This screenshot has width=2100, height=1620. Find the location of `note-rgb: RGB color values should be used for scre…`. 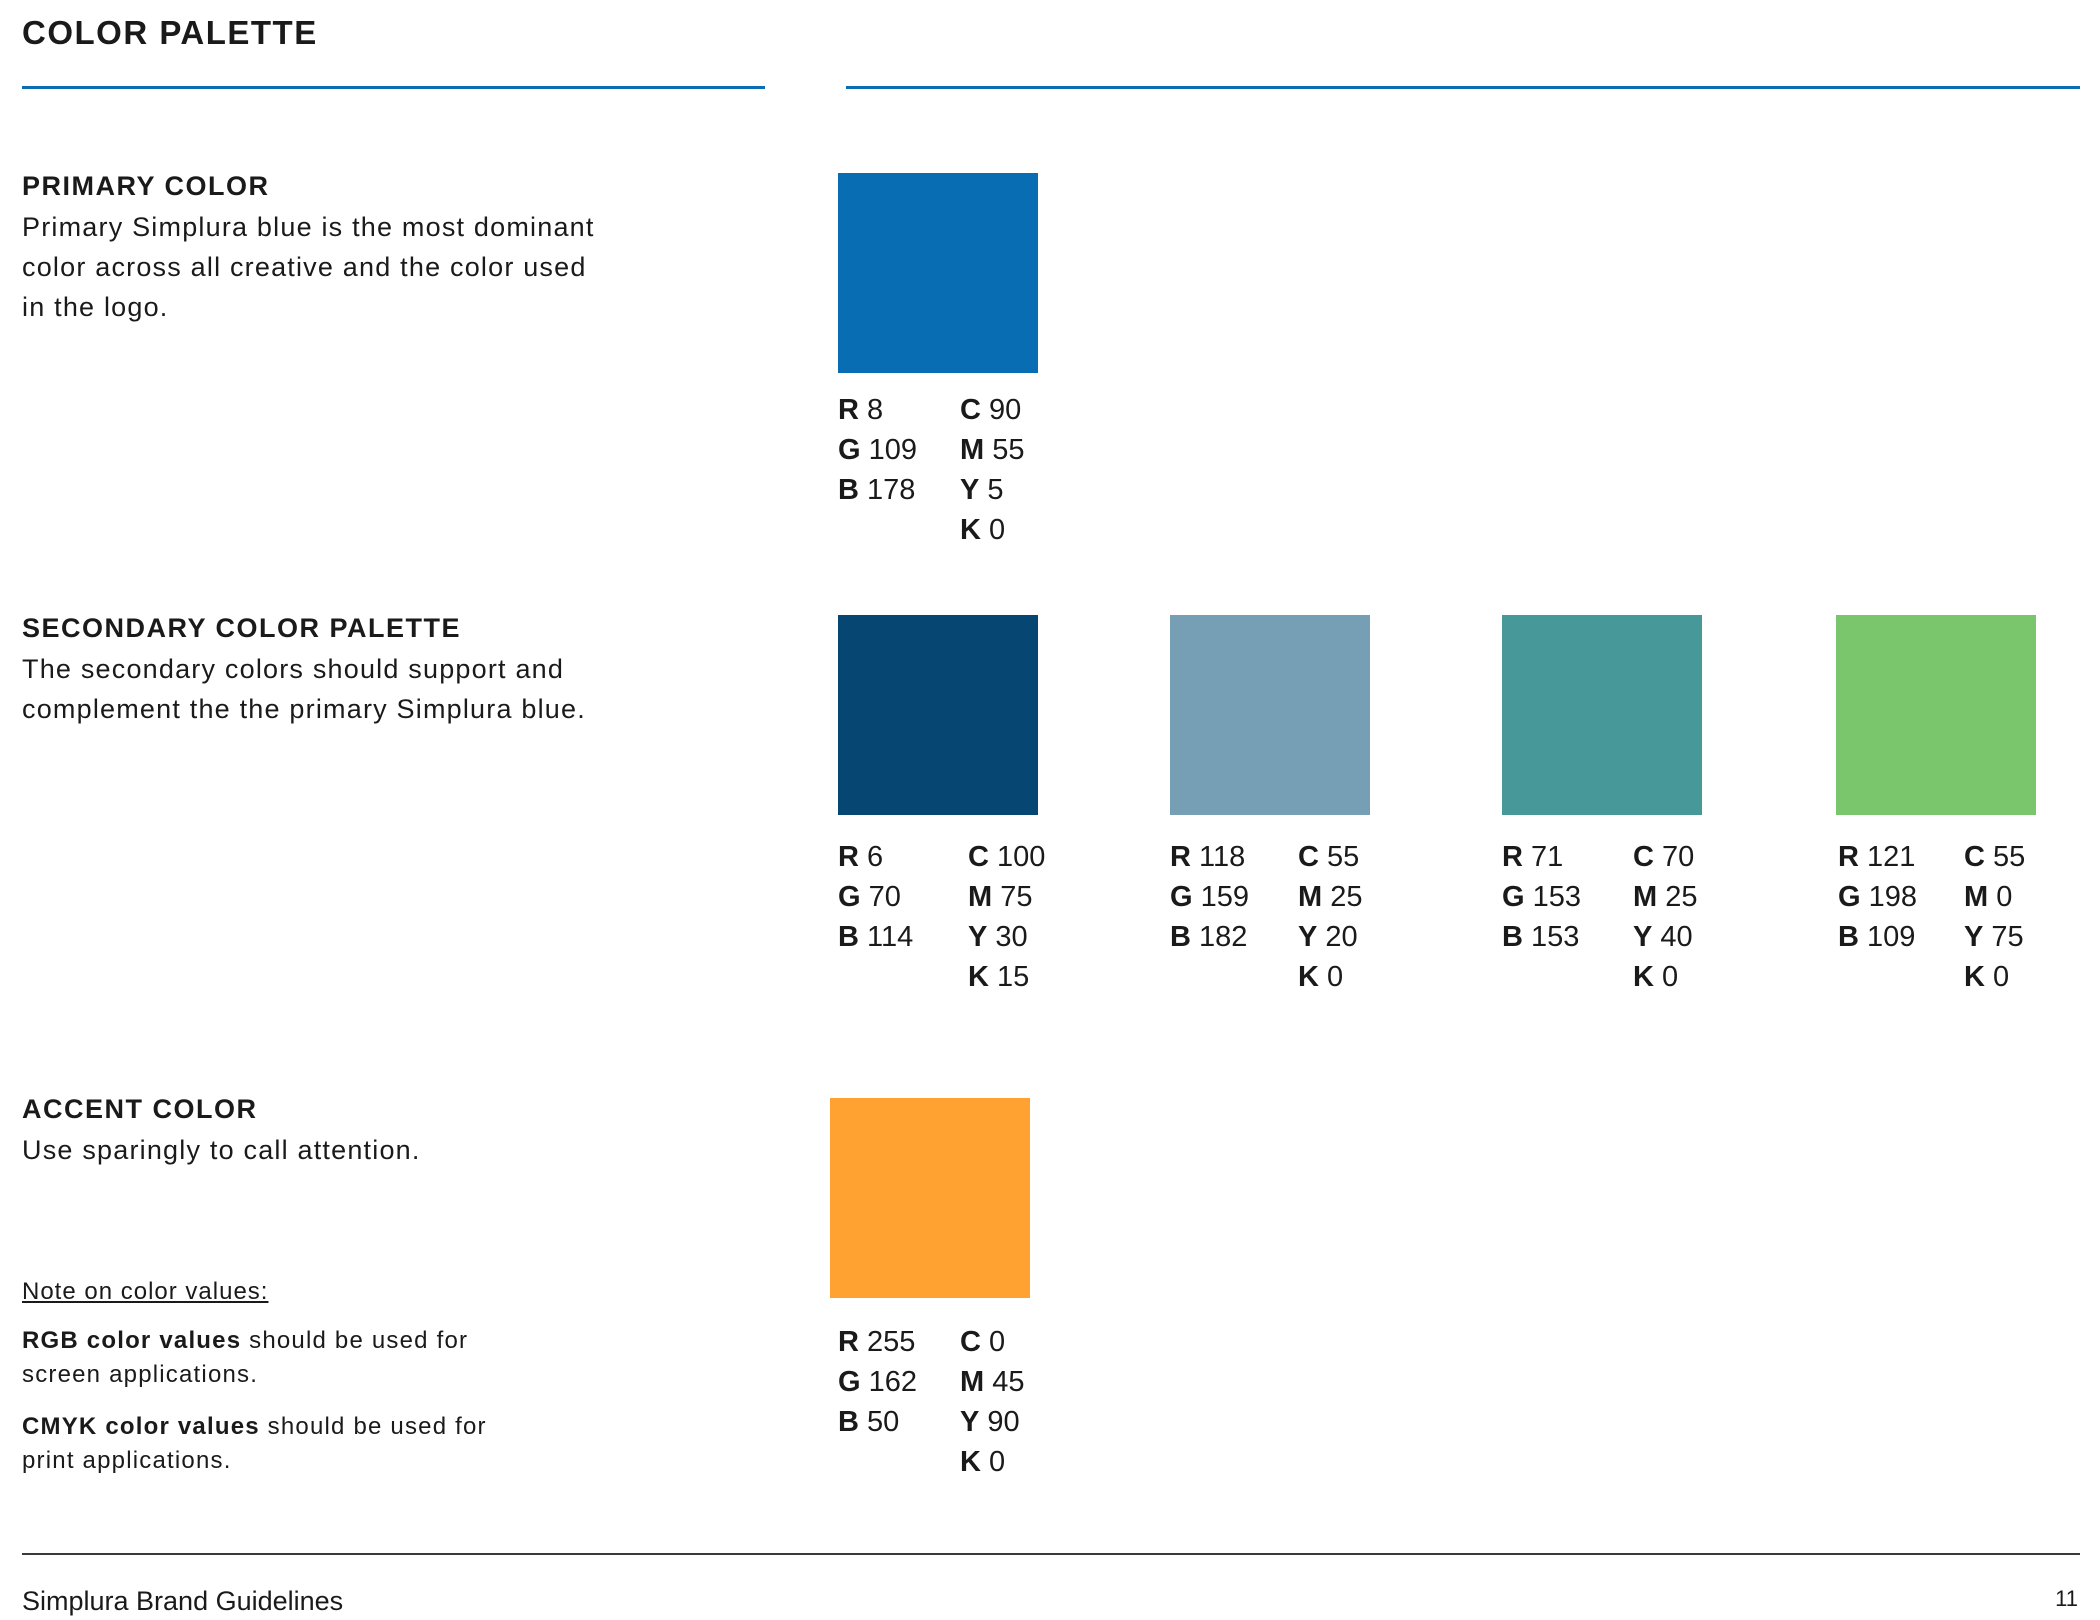

note-rgb: RGB color values should be used for scre… is located at coordinates (245, 1358).